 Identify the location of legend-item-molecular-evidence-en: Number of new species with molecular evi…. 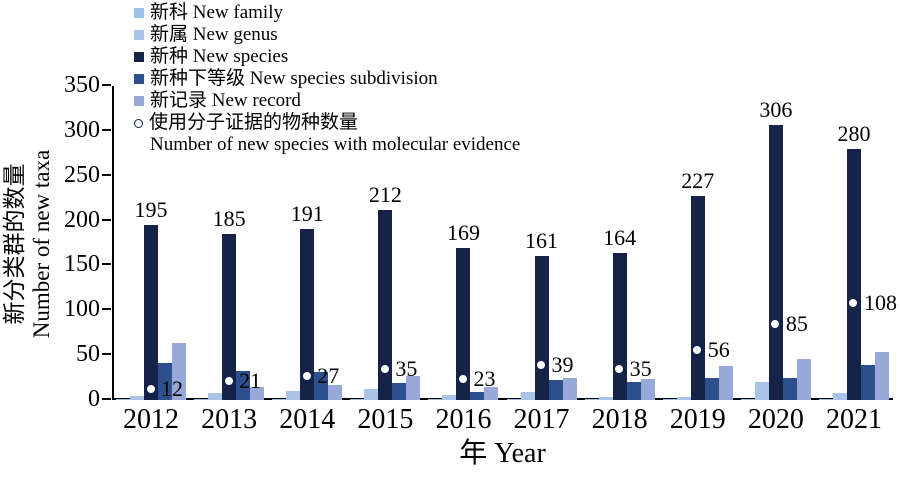
(327, 145).